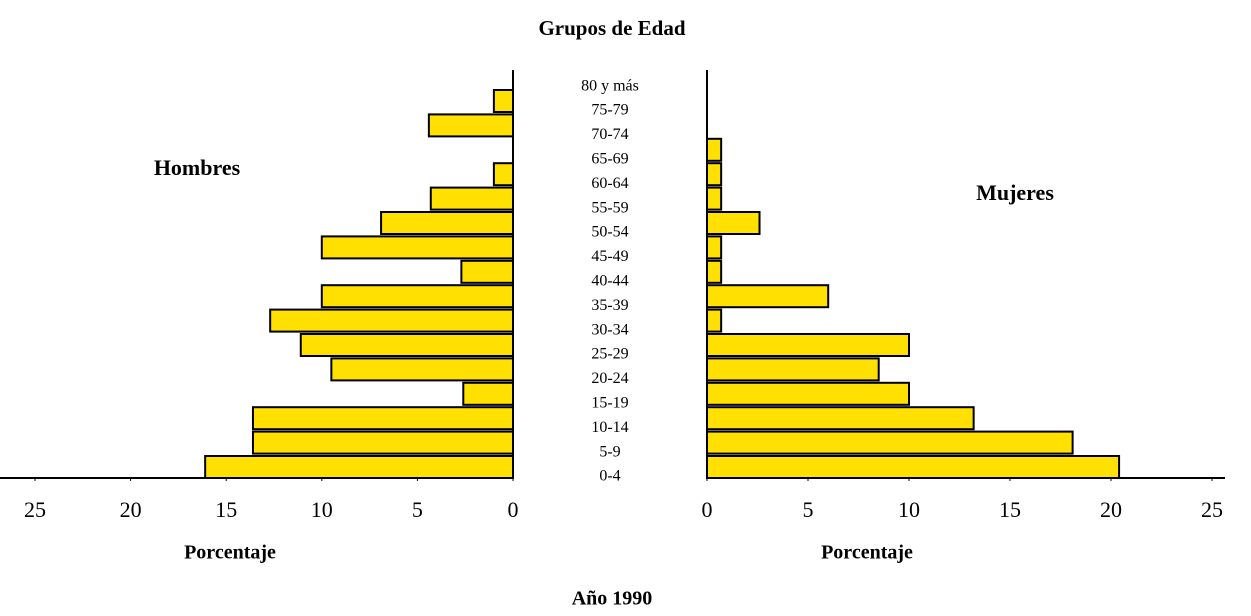 The image size is (1251, 616). Describe the element at coordinates (609, 476) in the screenshot. I see `category-label: 0-4` at that location.